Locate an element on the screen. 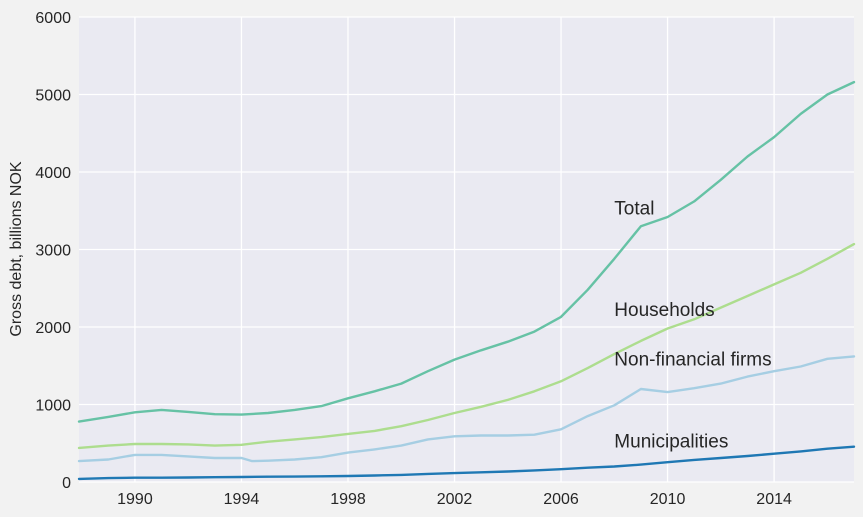 The width and height of the screenshot is (863, 517). series-label-non-financial-firms: Non-financial firms is located at coordinates (692, 360).